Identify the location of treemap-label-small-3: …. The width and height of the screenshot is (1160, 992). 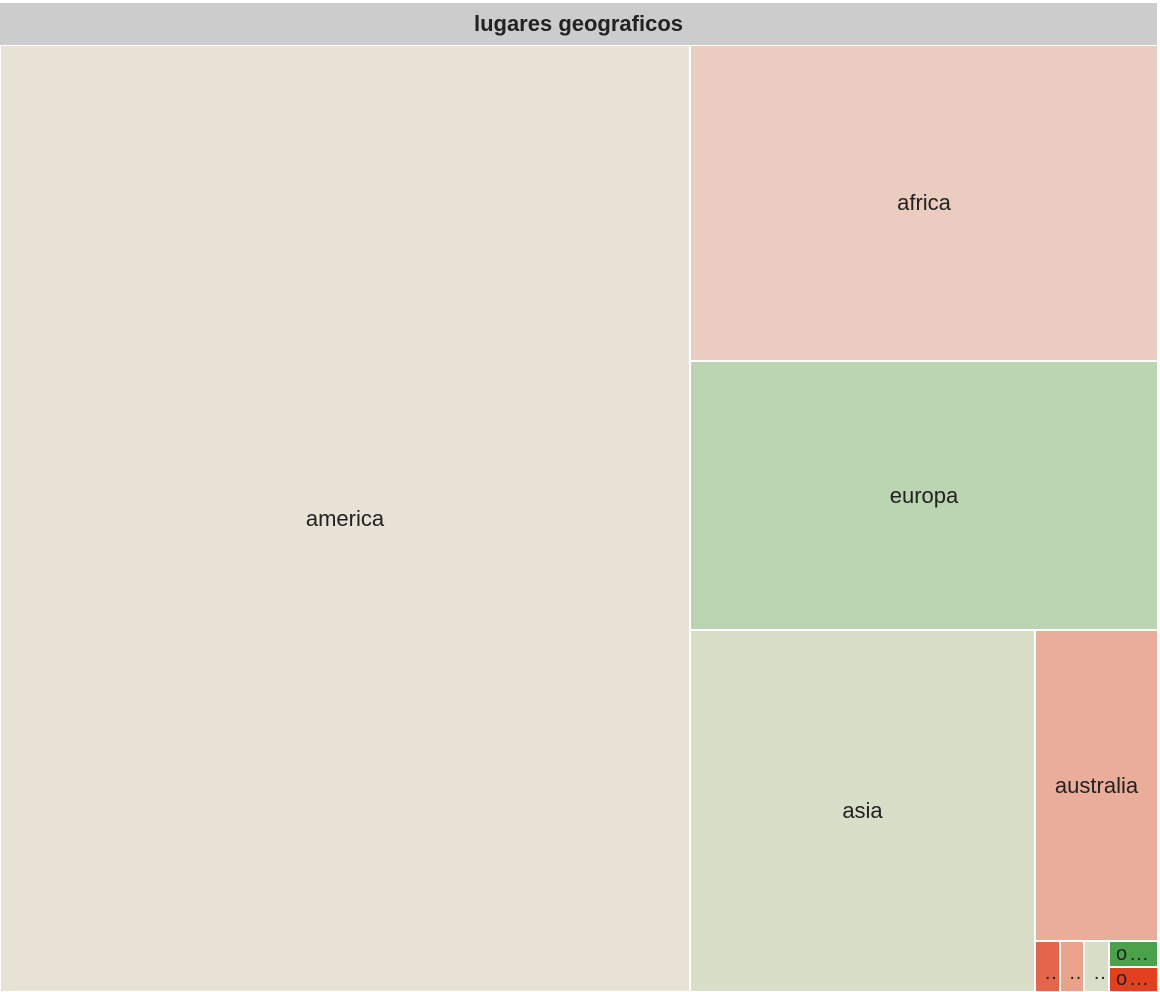
(1100, 973).